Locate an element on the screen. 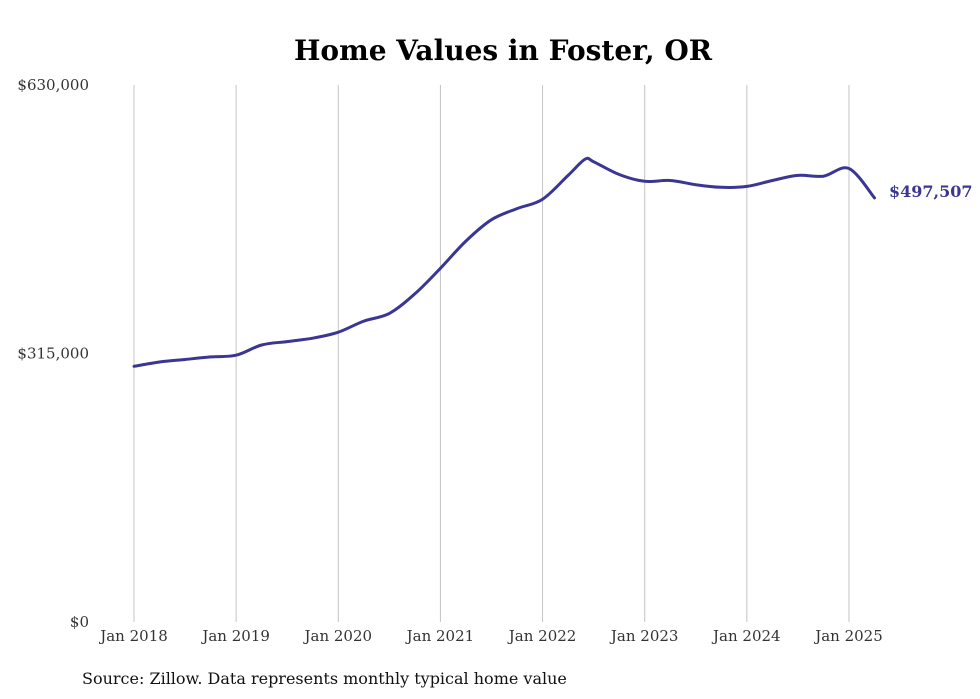 Image resolution: width=980 pixels, height=699 pixels. chart-title: Home Values in Foster, OR is located at coordinates (503, 50).